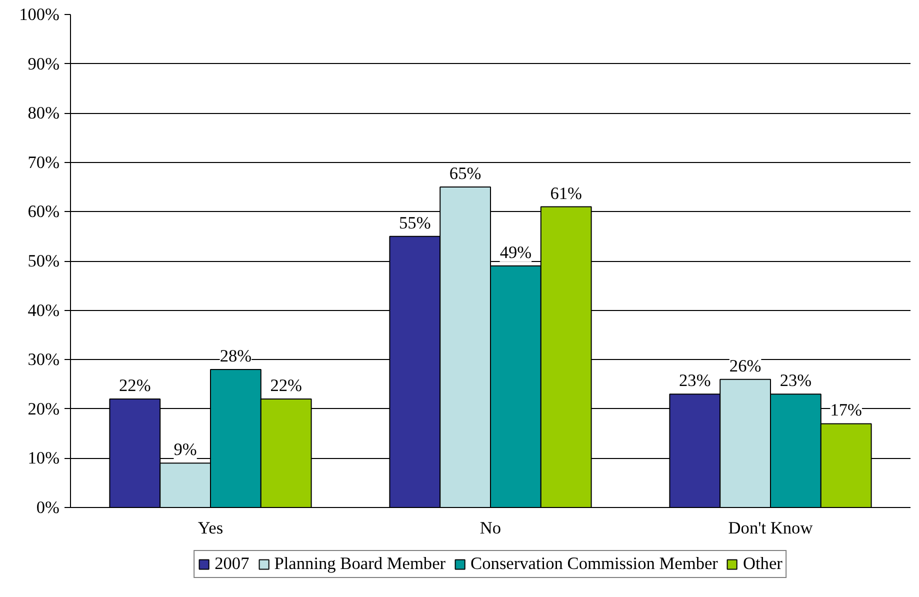 The image size is (919, 597). I want to click on data-label: 61%, so click(566, 193).